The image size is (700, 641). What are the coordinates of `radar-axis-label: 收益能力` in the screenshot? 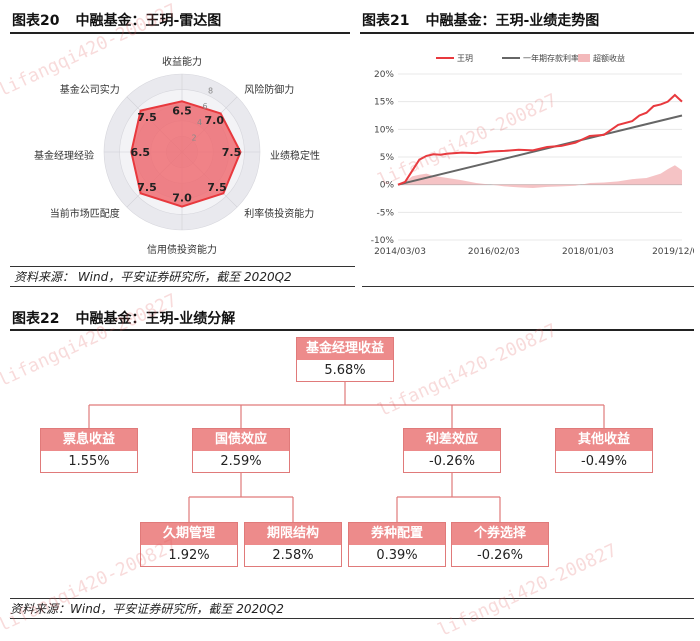 It's located at (182, 61).